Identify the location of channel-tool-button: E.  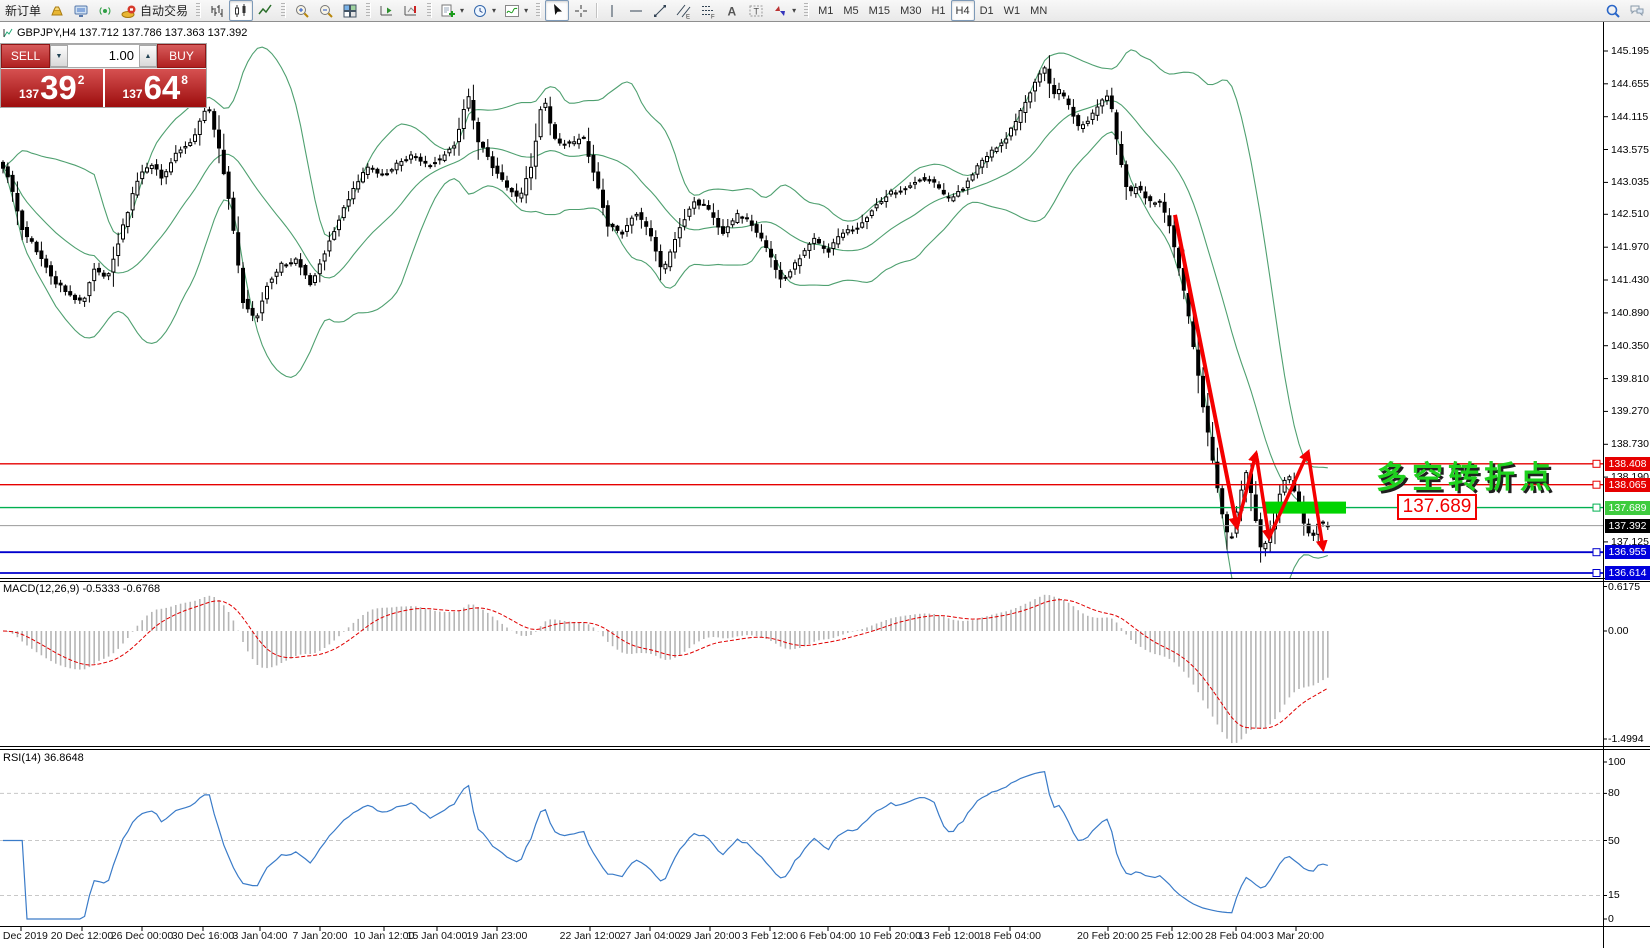
(684, 10).